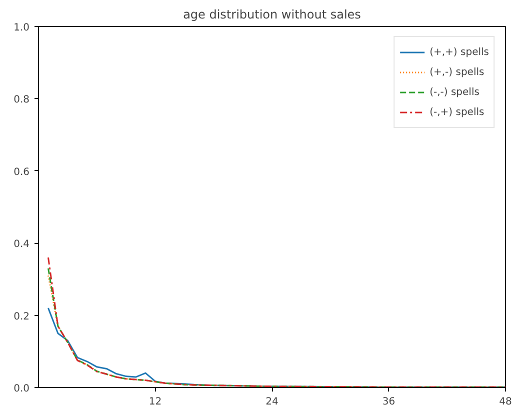  Describe the element at coordinates (272, 401) in the screenshot. I see `x-tick-label: 24` at that location.